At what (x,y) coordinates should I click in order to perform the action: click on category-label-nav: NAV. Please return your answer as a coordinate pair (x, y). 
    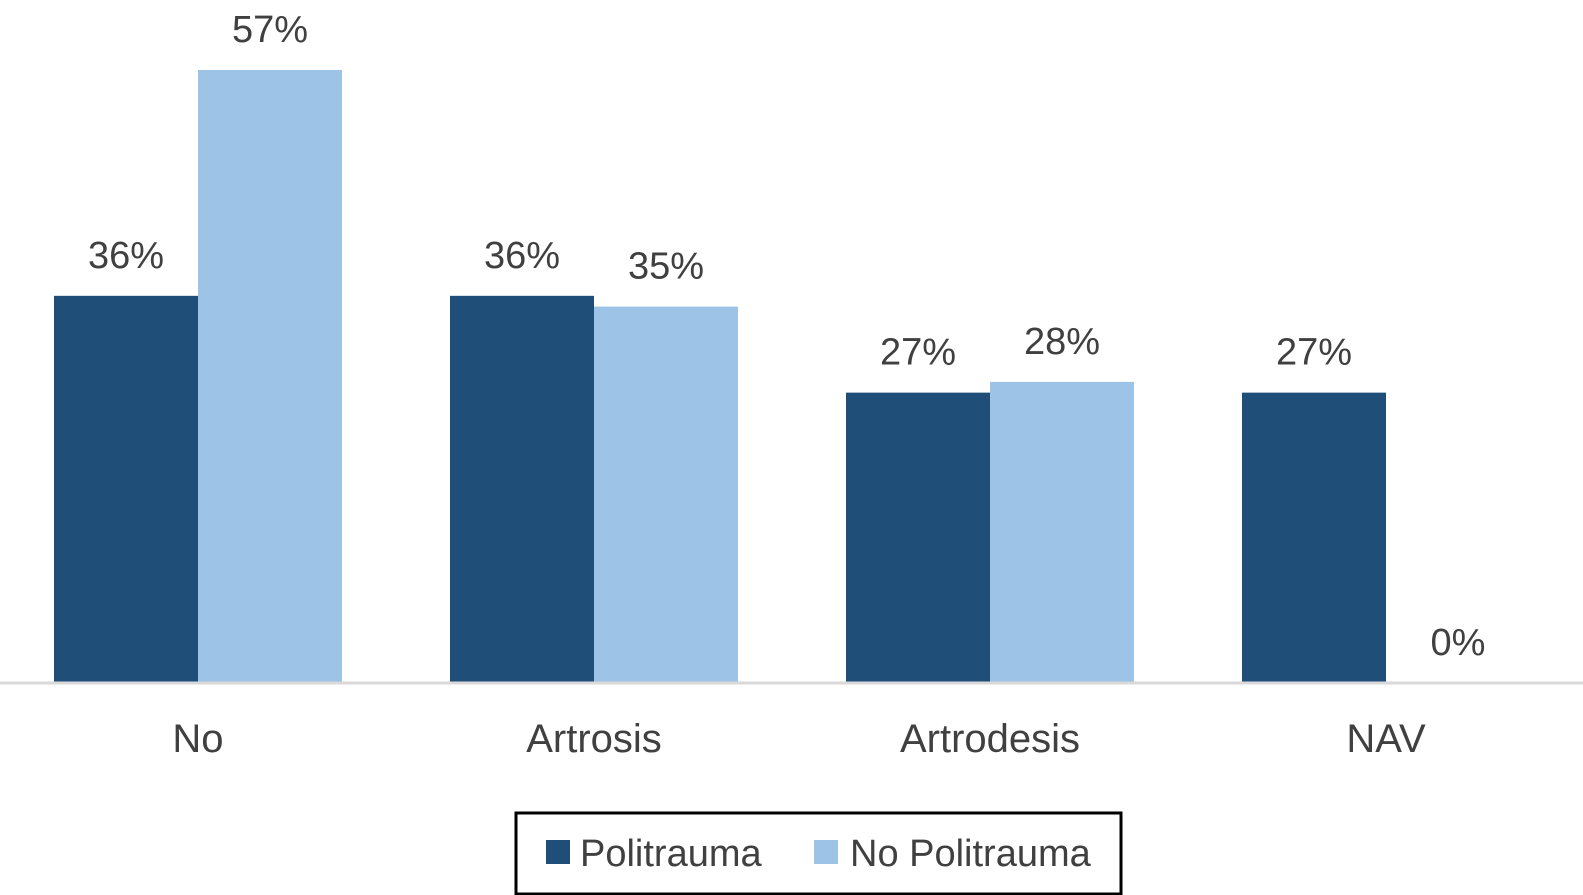
    Looking at the image, I should click on (1386, 739).